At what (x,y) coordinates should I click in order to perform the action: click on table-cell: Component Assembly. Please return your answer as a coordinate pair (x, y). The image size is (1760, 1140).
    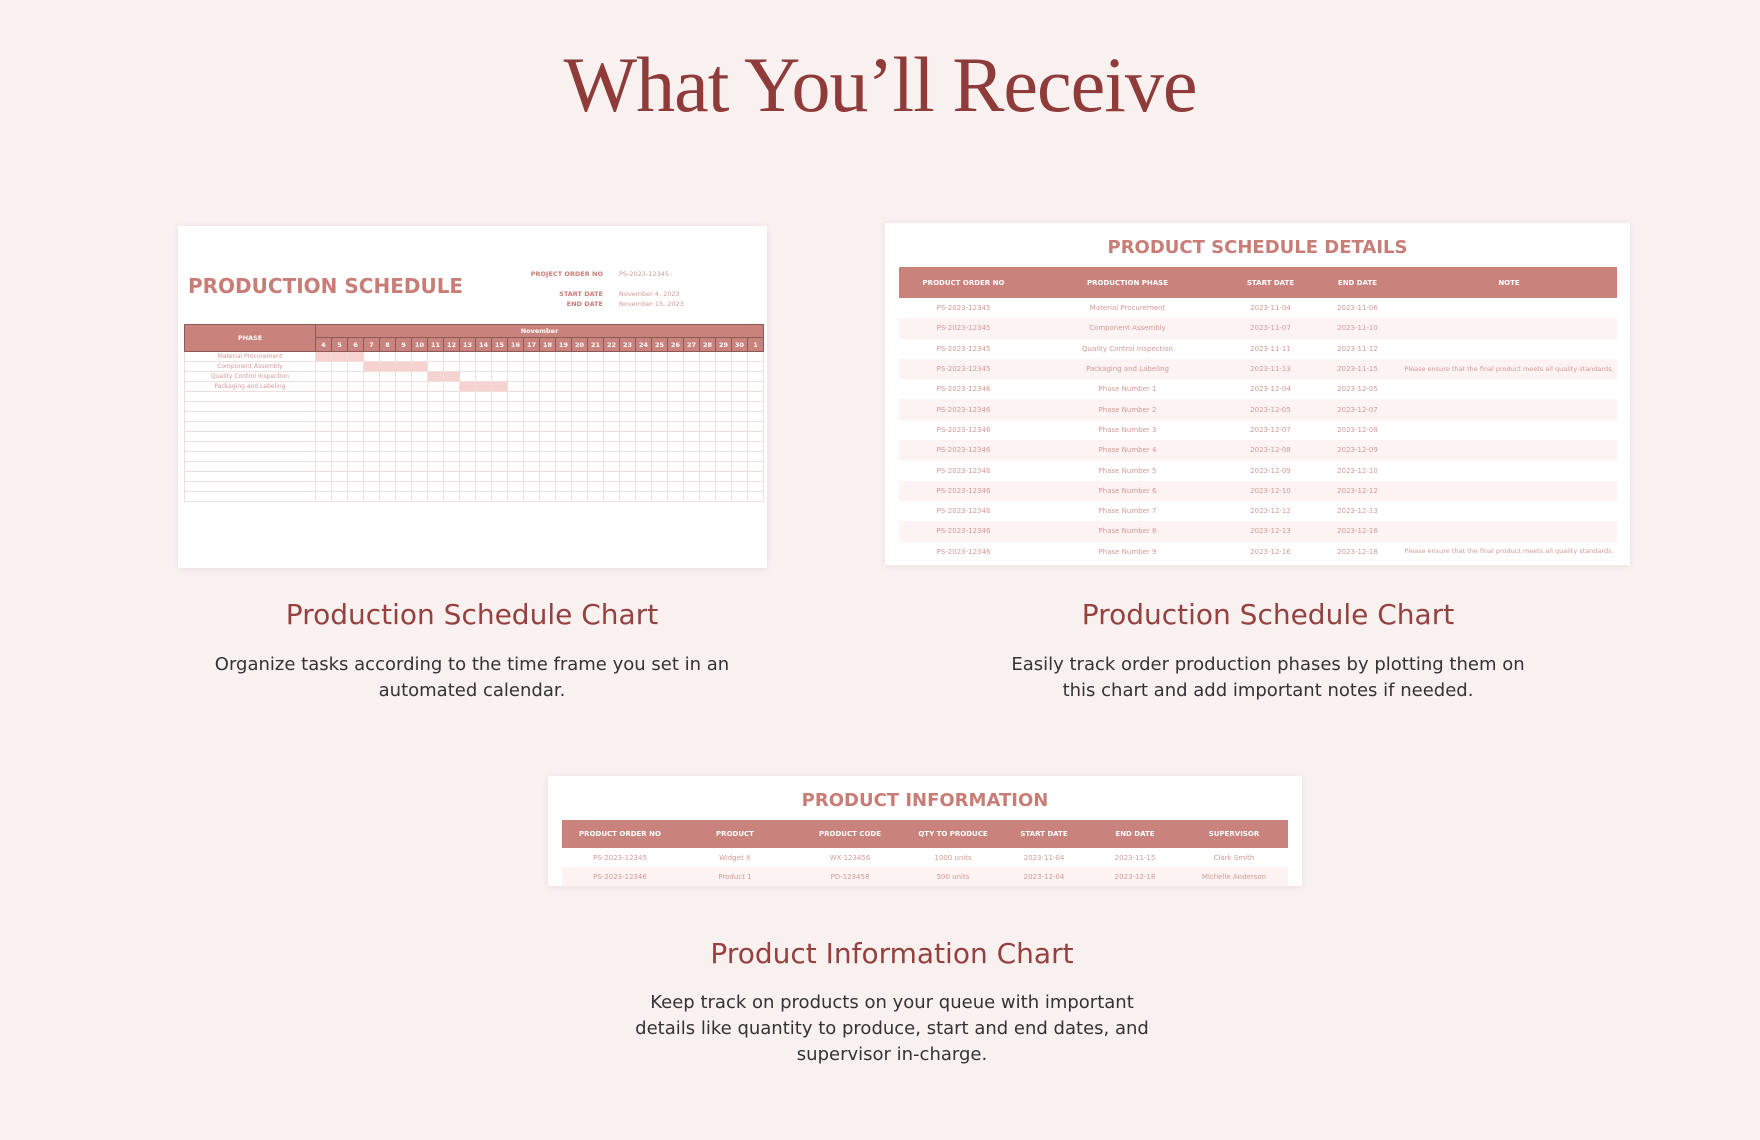
    Looking at the image, I should click on (1127, 328).